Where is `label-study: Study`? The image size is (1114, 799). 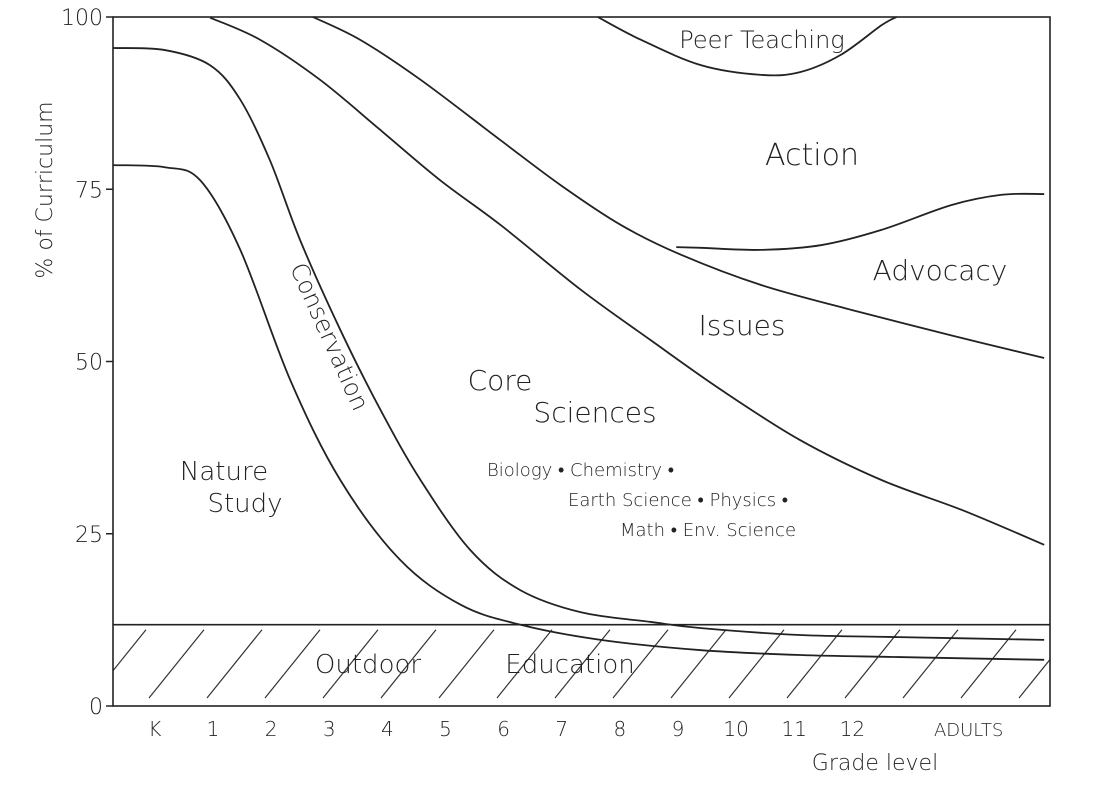 label-study: Study is located at coordinates (244, 504).